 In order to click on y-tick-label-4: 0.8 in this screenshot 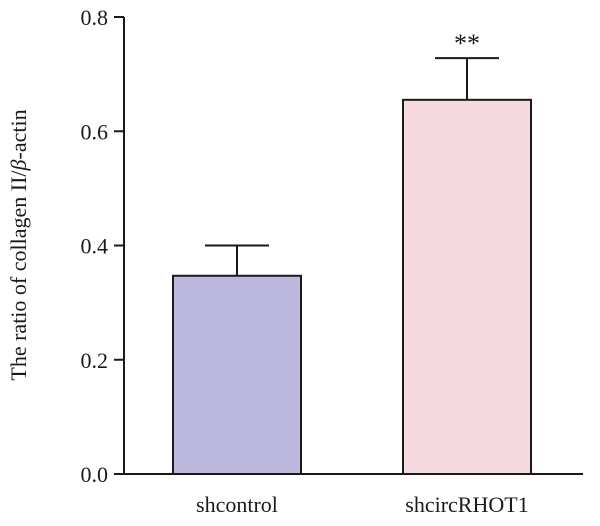, I will do `click(95, 17)`.